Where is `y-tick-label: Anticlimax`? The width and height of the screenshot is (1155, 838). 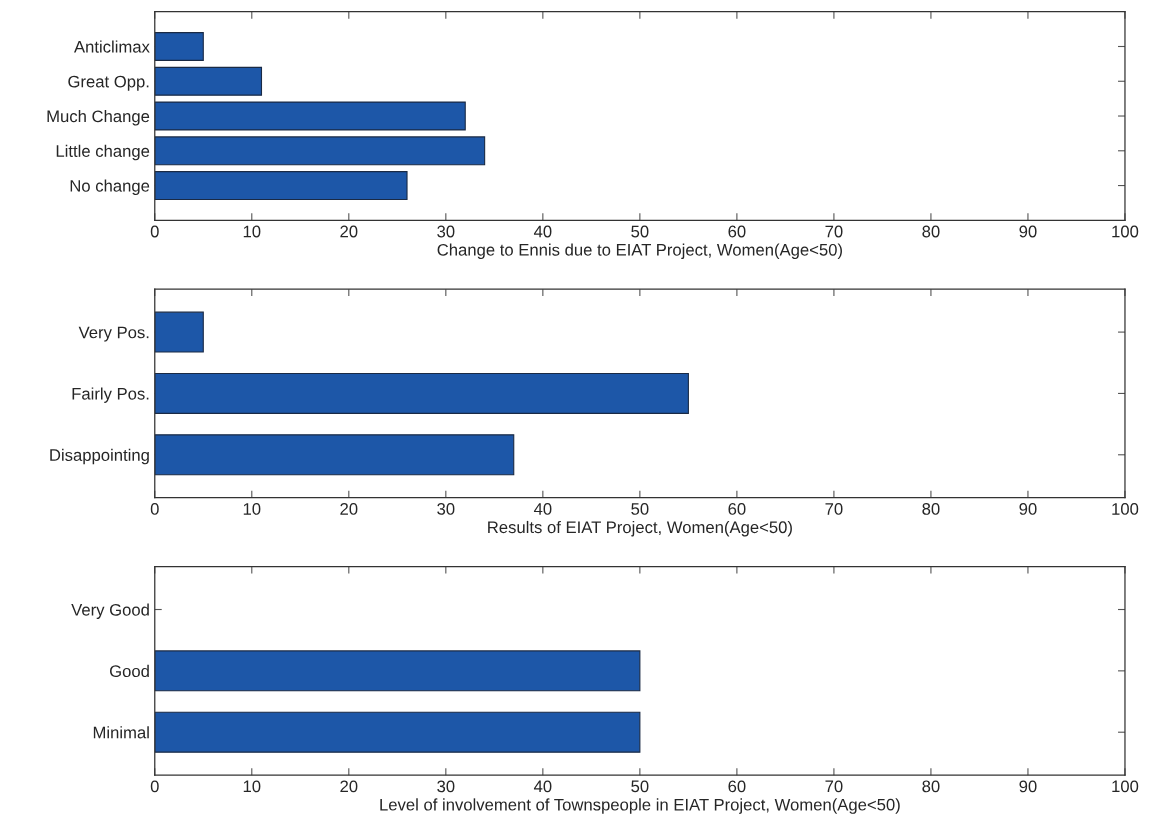
y-tick-label: Anticlimax is located at coordinates (112, 46).